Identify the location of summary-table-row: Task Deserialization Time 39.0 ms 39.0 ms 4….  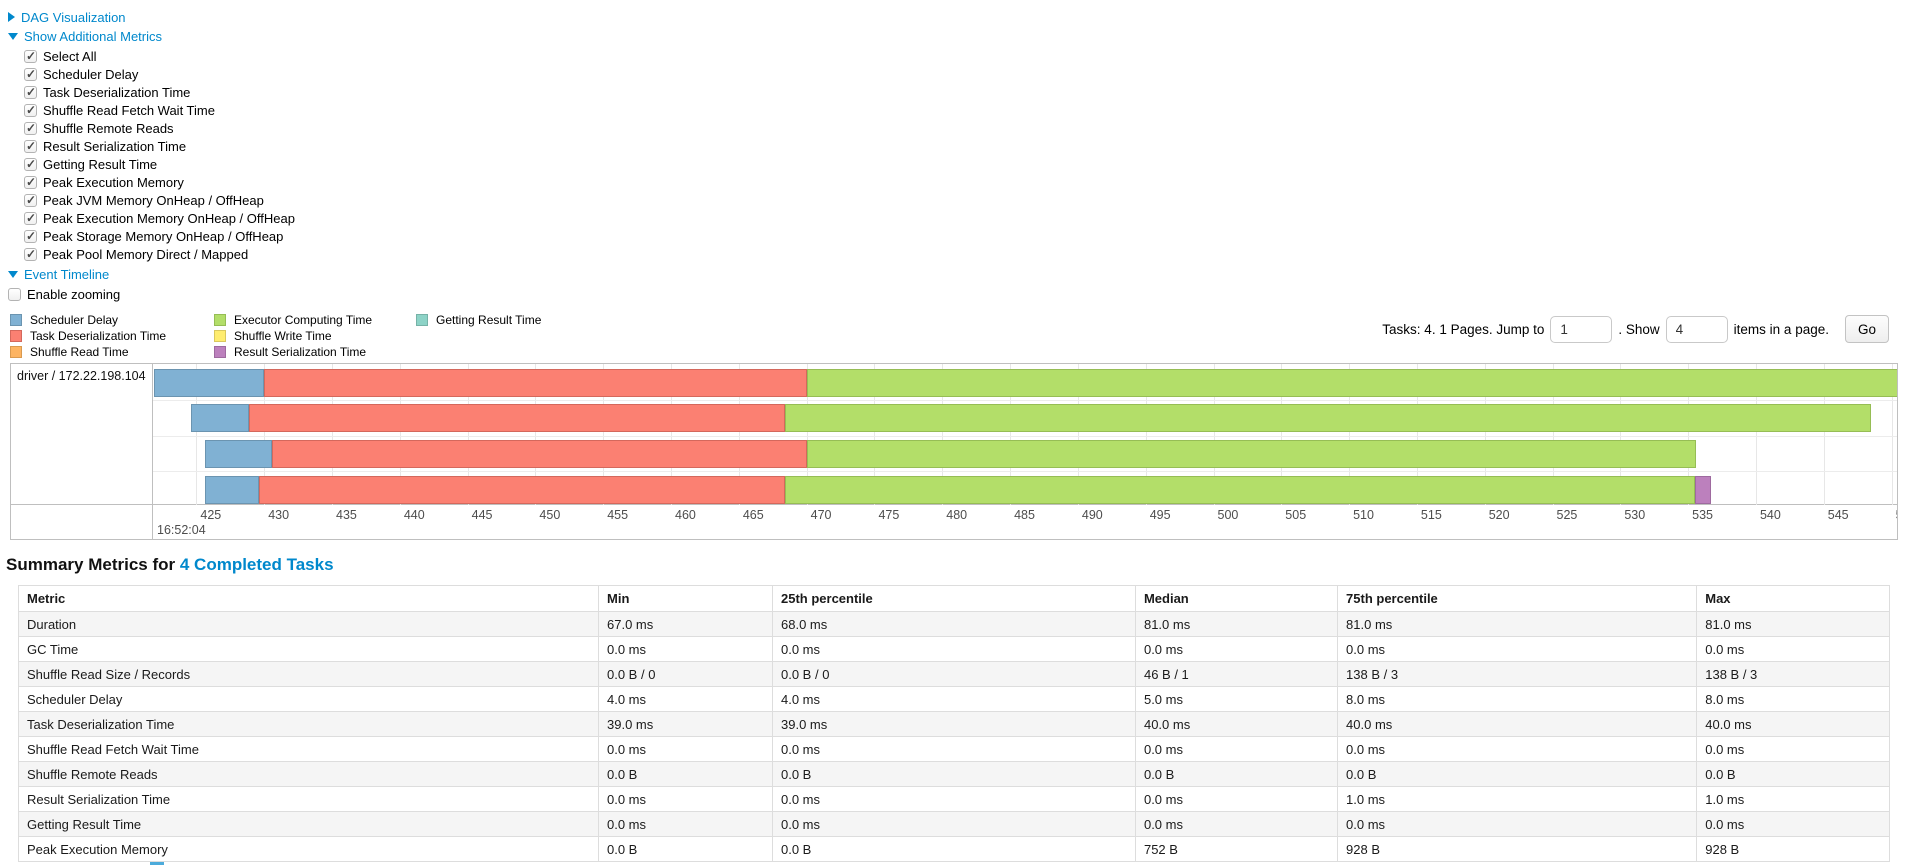
(954, 724).